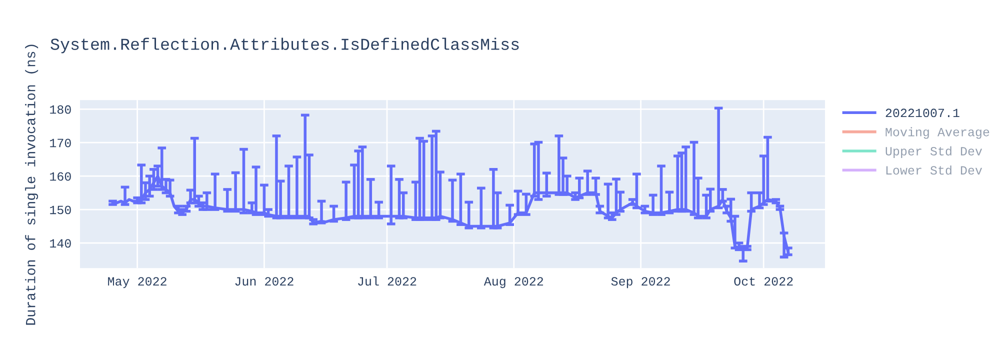 The width and height of the screenshot is (1000, 350). What do you see at coordinates (60, 243) in the screenshot?
I see `y-tick-label: 140` at bounding box center [60, 243].